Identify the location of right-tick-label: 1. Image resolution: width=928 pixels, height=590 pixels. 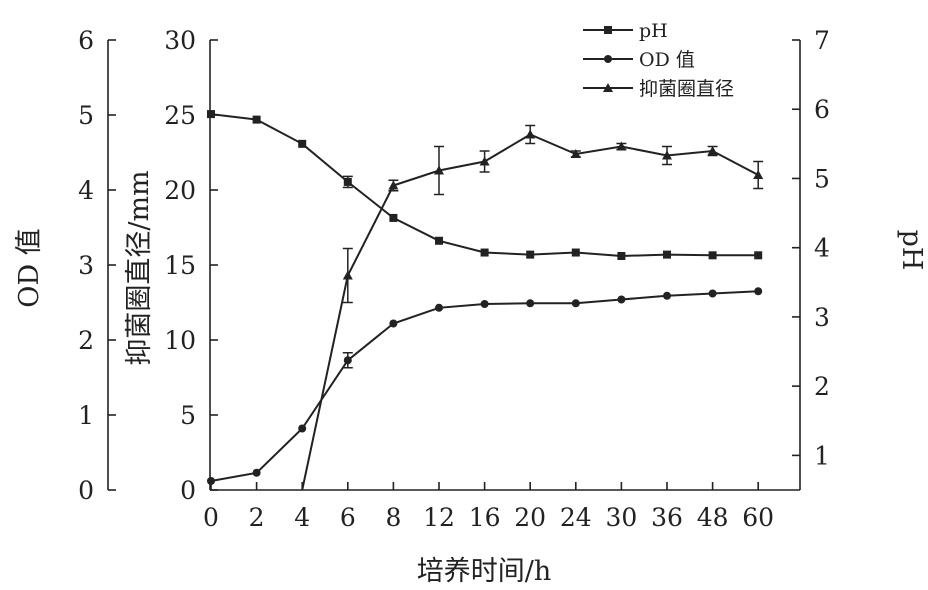
(822, 455).